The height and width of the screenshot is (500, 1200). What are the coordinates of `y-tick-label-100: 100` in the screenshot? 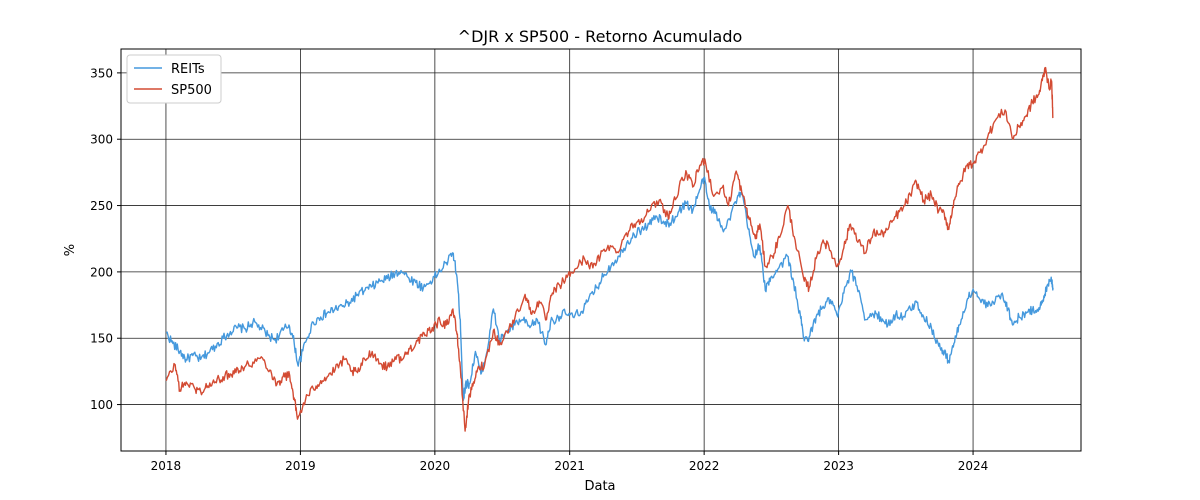 It's located at (101, 405).